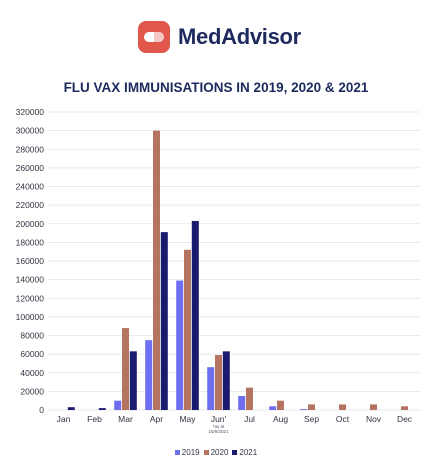 This screenshot has height=468, width=432. What do you see at coordinates (405, 419) in the screenshot?
I see `x-tick-label: Dec` at bounding box center [405, 419].